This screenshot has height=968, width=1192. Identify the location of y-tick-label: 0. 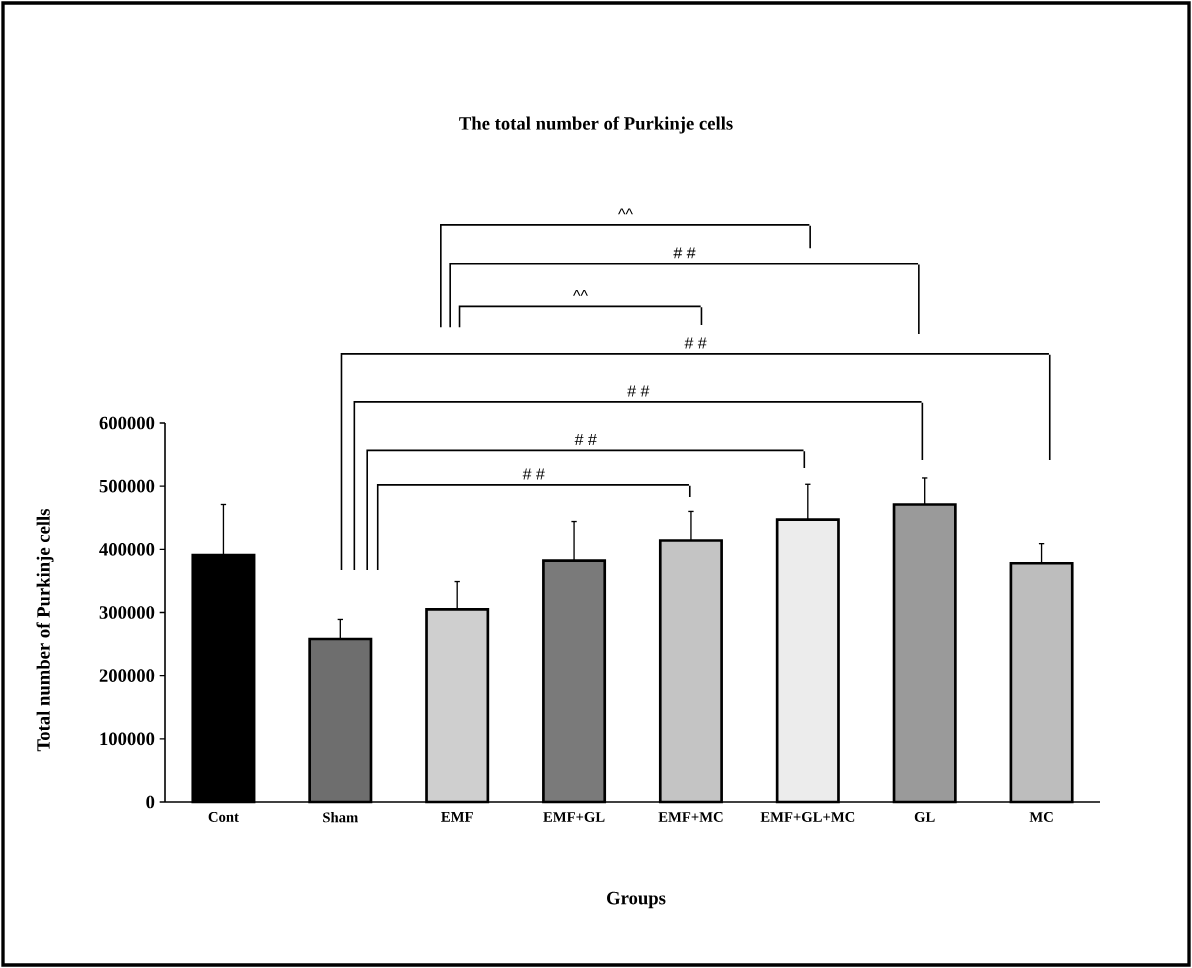
(150, 802).